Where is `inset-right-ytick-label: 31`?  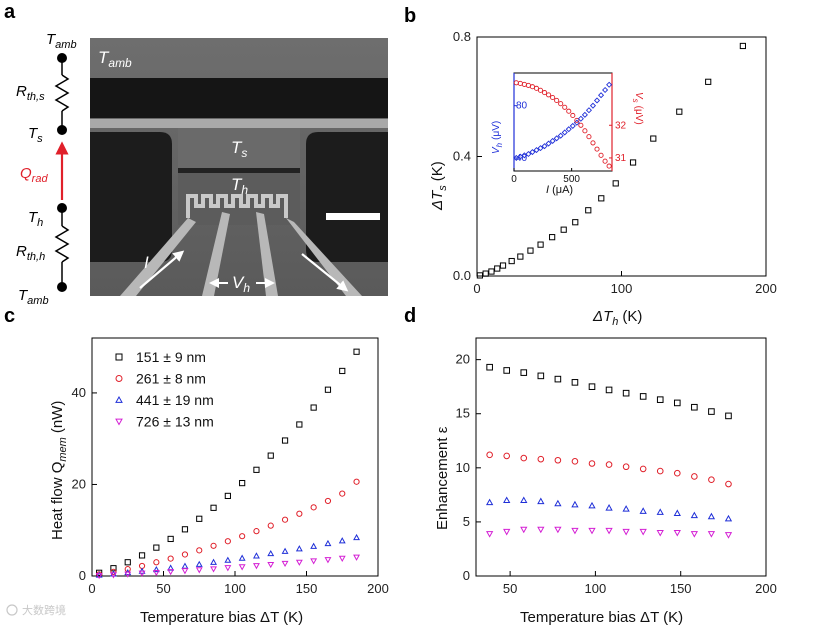
inset-right-ytick-label: 31 is located at coordinates (621, 158).